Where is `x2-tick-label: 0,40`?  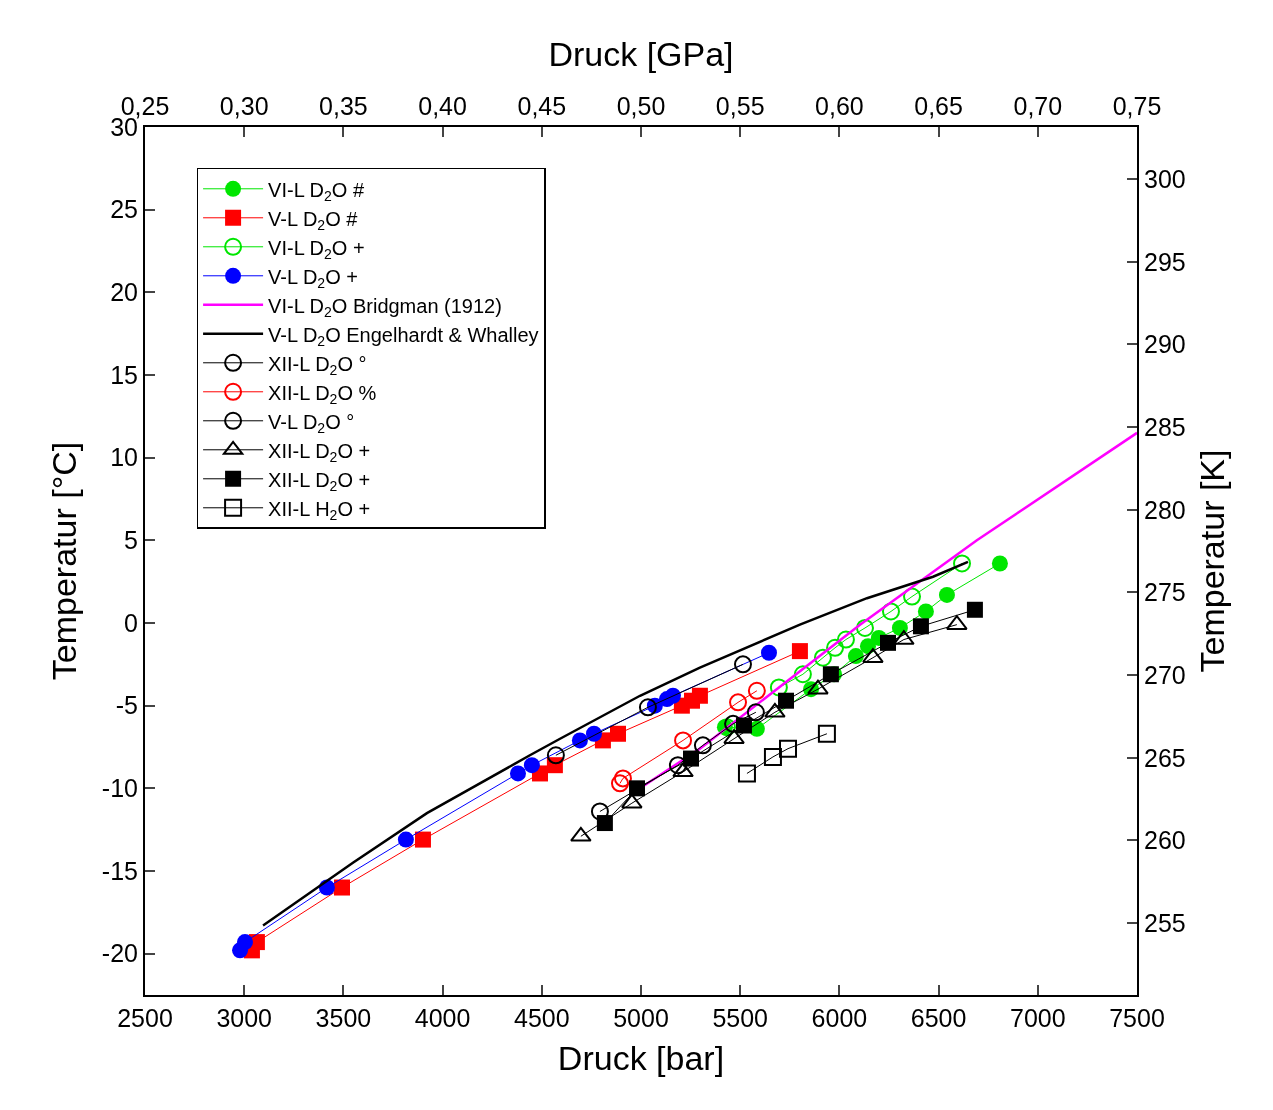 x2-tick-label: 0,40 is located at coordinates (442, 106).